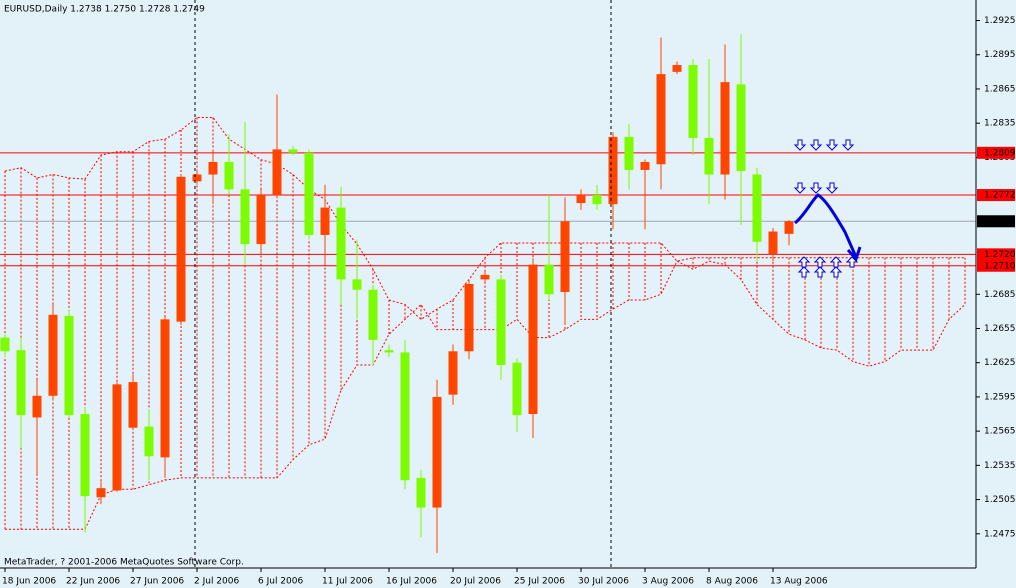  Describe the element at coordinates (799, 582) in the screenshot. I see `x-tick-label: 13 Aug 2006` at that location.